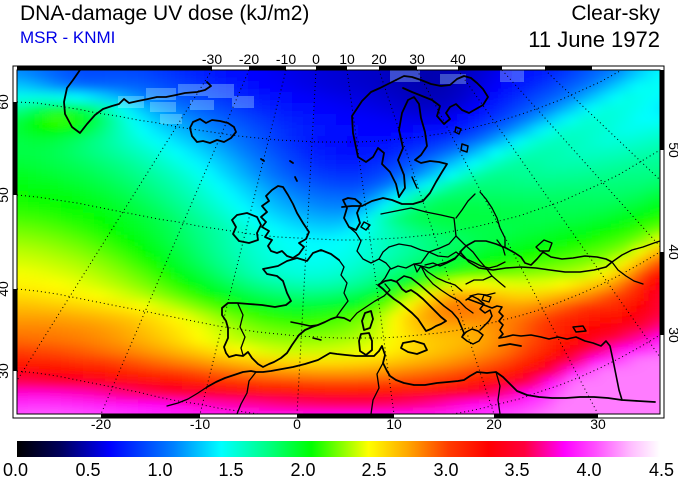  I want to click on svg-text: 60, so click(5, 102).